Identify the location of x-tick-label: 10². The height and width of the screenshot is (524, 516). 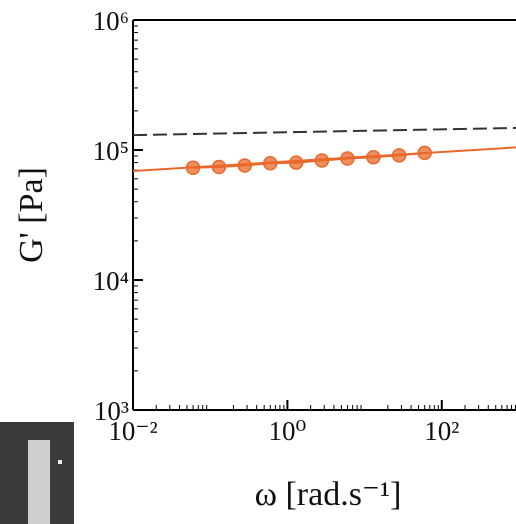
(441, 431).